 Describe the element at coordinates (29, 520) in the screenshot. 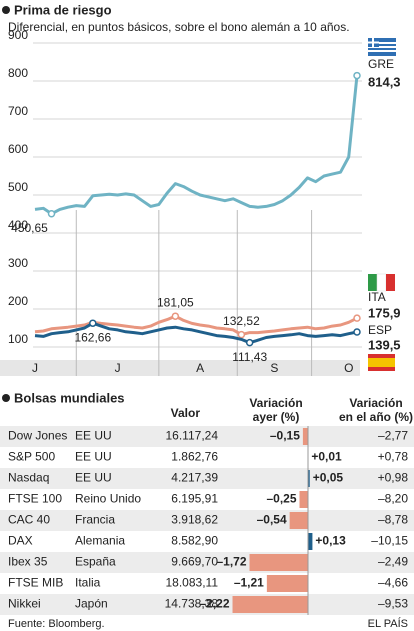

I see `index-name: CAC 40` at that location.